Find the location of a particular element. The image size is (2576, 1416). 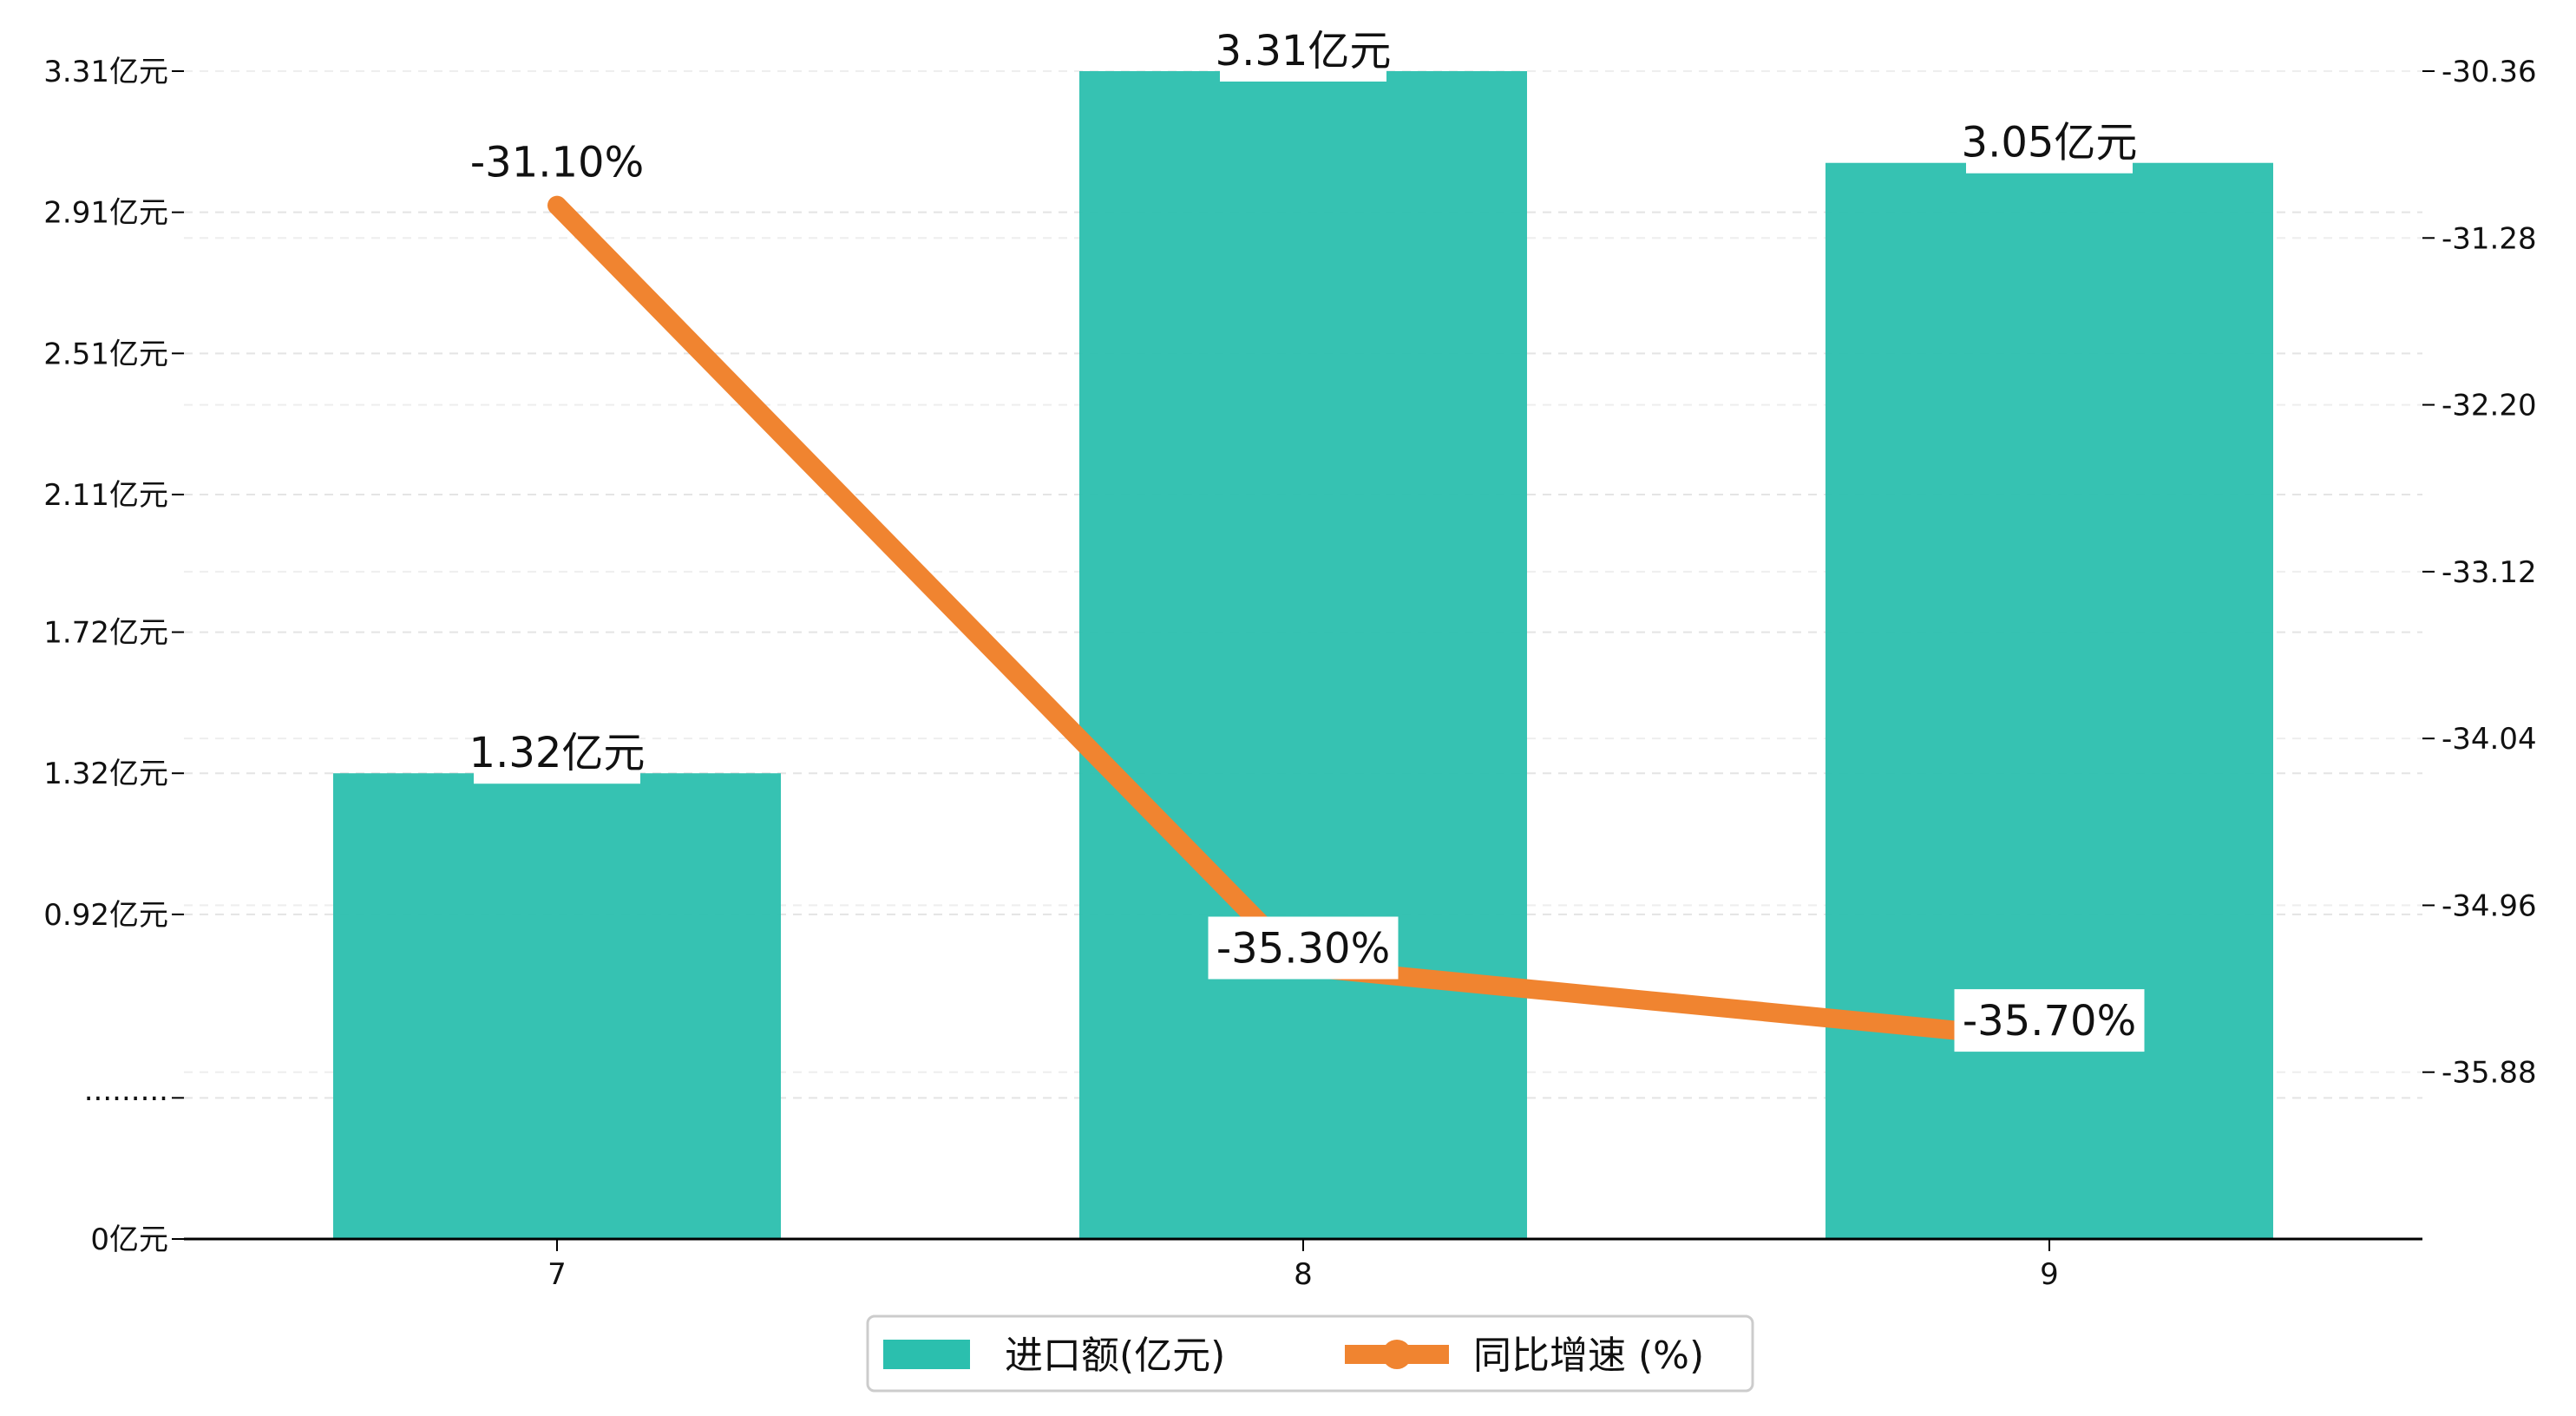

line-value-label: -35.70% is located at coordinates (2049, 1021).